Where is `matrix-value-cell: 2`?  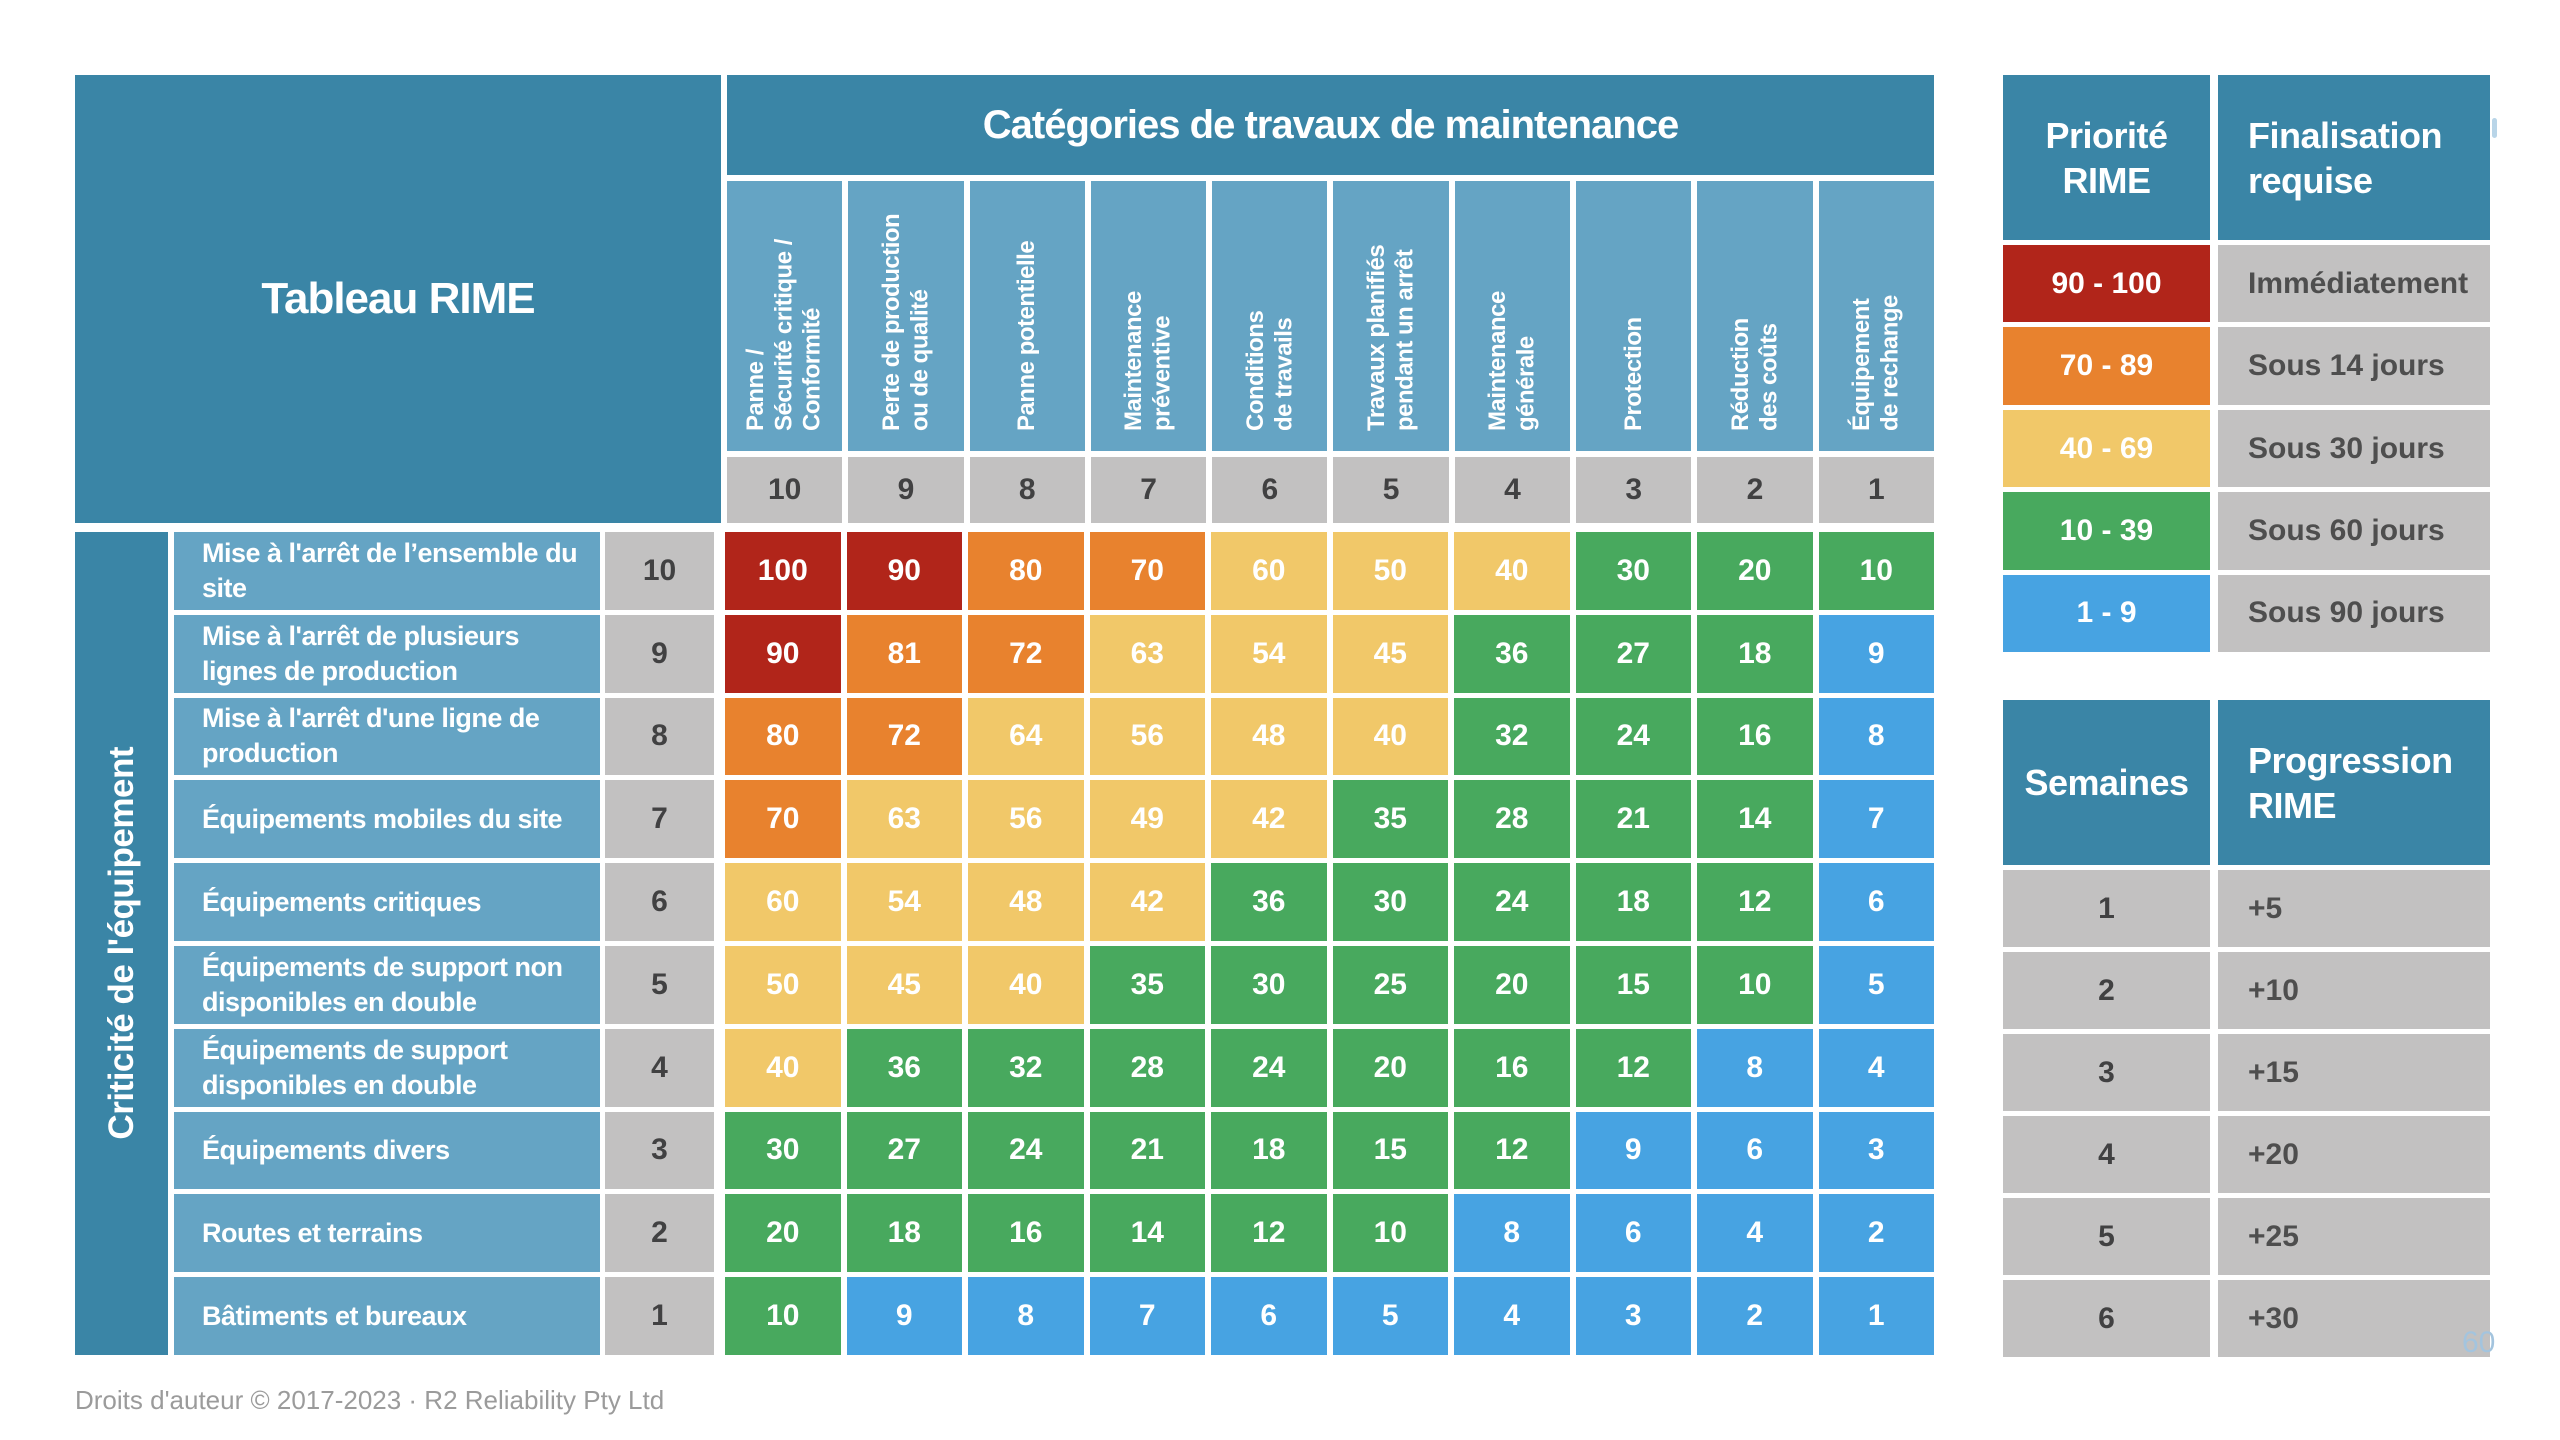 matrix-value-cell: 2 is located at coordinates (1755, 1316).